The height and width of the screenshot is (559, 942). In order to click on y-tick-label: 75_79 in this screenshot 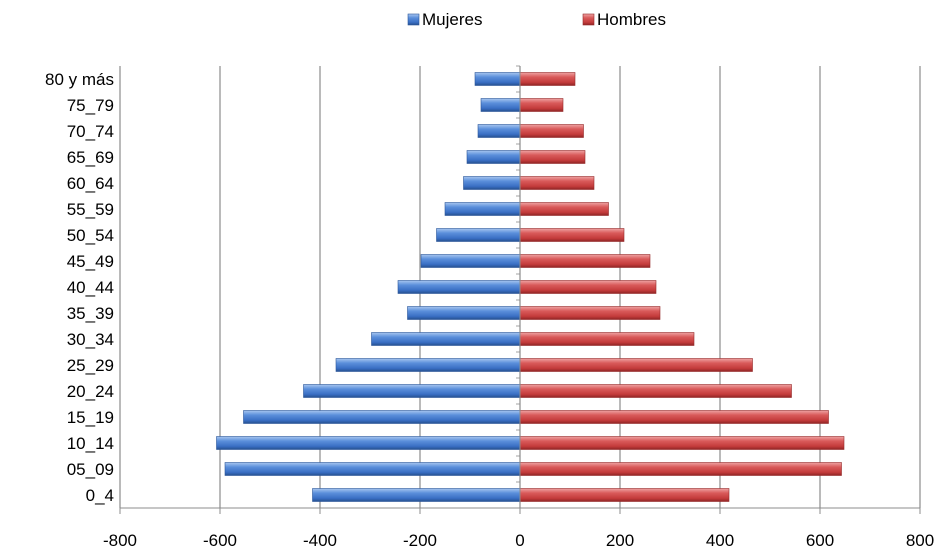, I will do `click(90, 105)`.